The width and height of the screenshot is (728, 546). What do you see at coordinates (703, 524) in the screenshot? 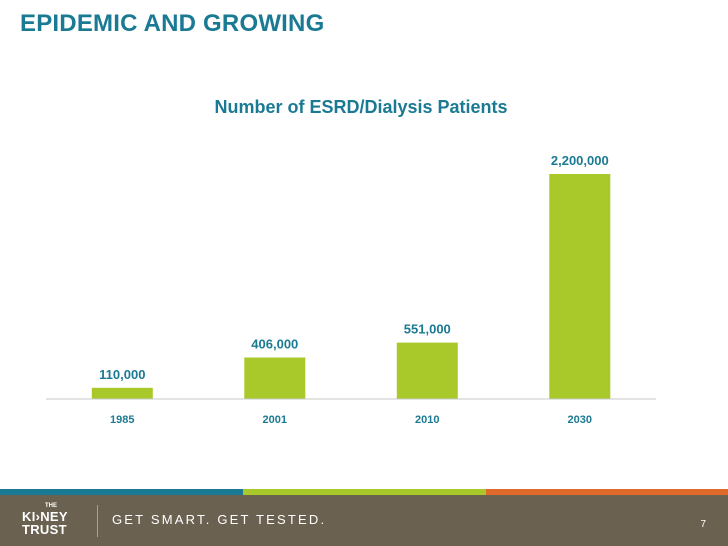
I see `page-number: 7` at bounding box center [703, 524].